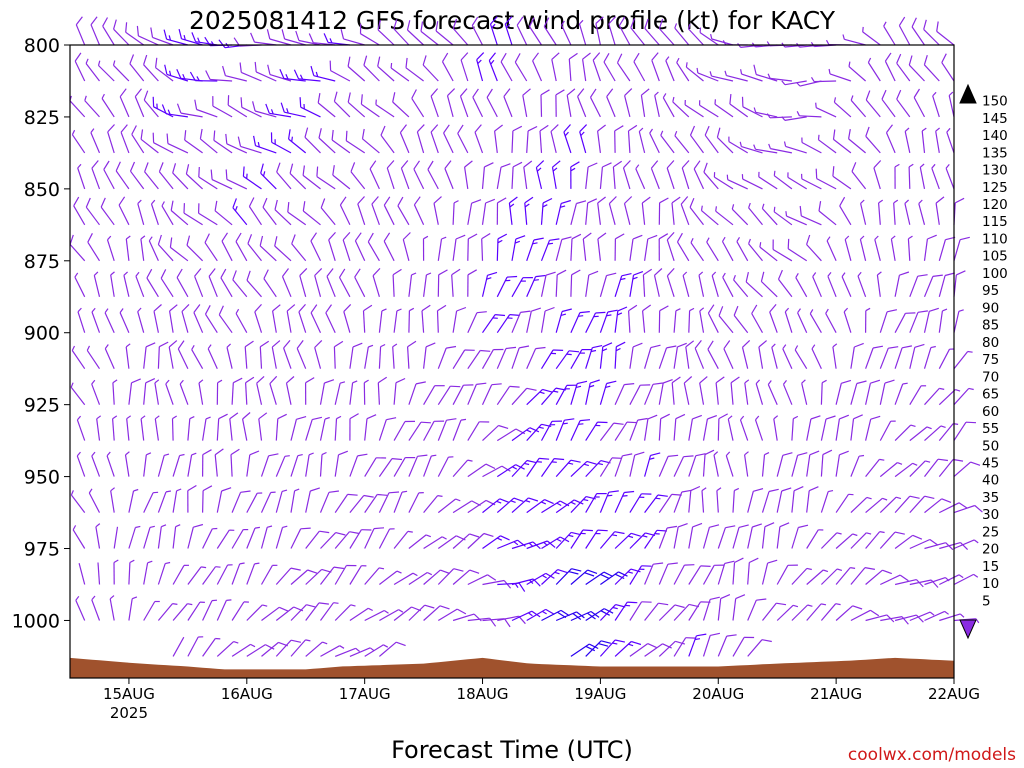 This screenshot has width=1024, height=768. Describe the element at coordinates (42, 262) in the screenshot. I see `y-tick-label: 875` at that location.